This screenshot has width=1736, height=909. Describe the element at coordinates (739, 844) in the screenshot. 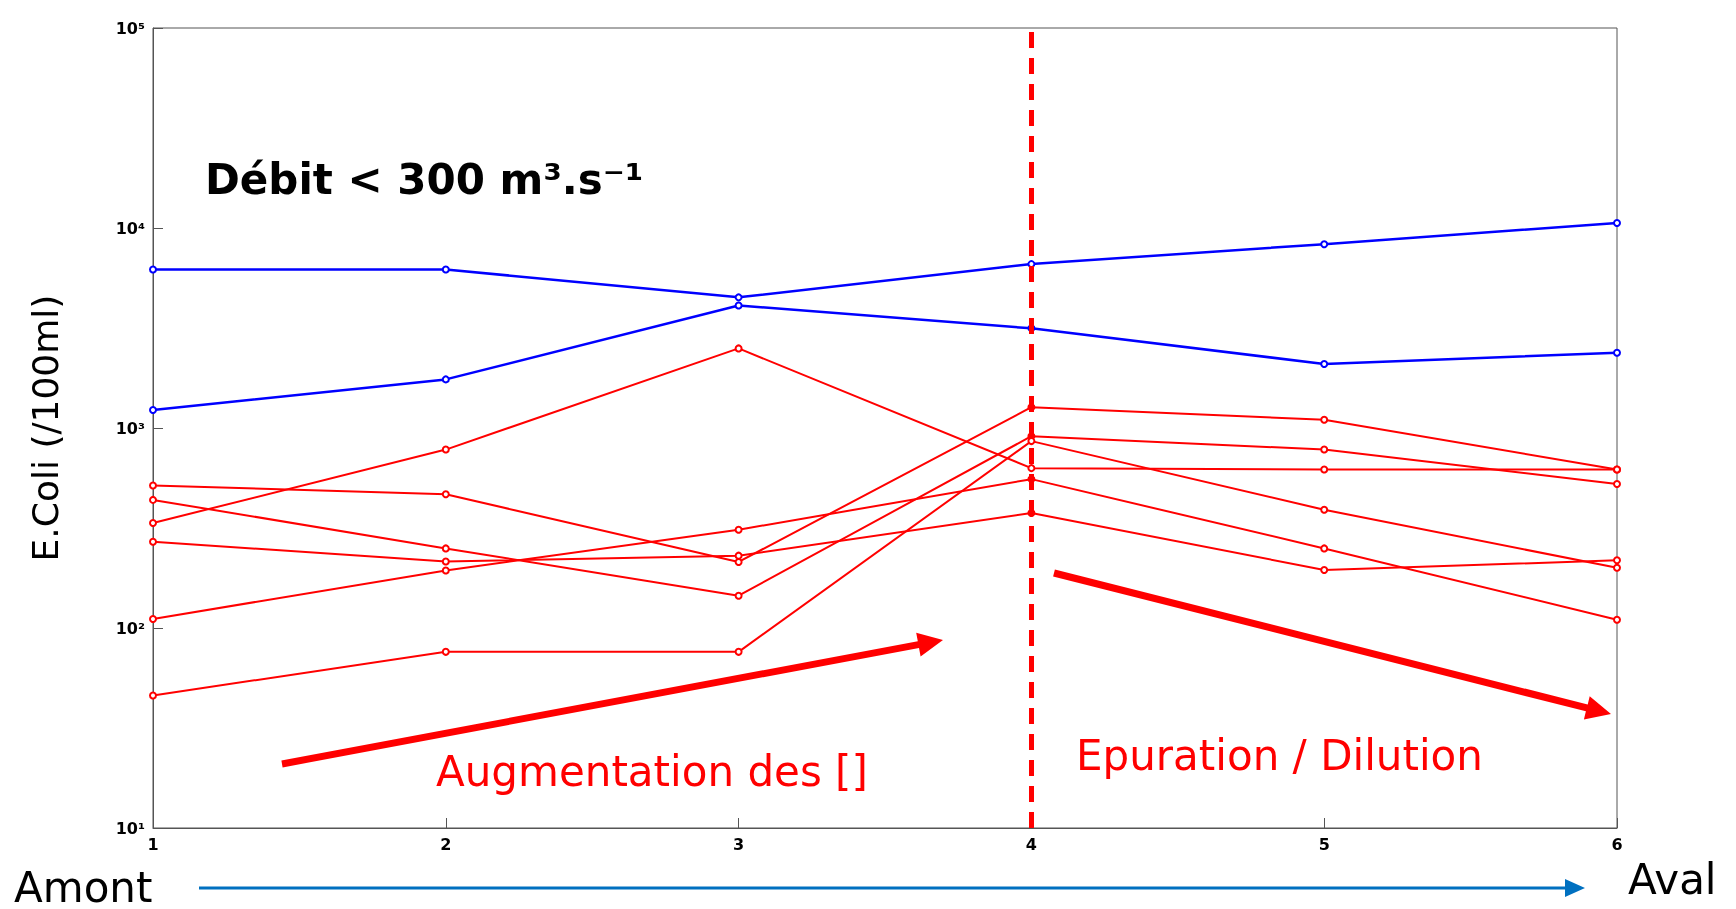

I see `x-tick-label: 3` at that location.